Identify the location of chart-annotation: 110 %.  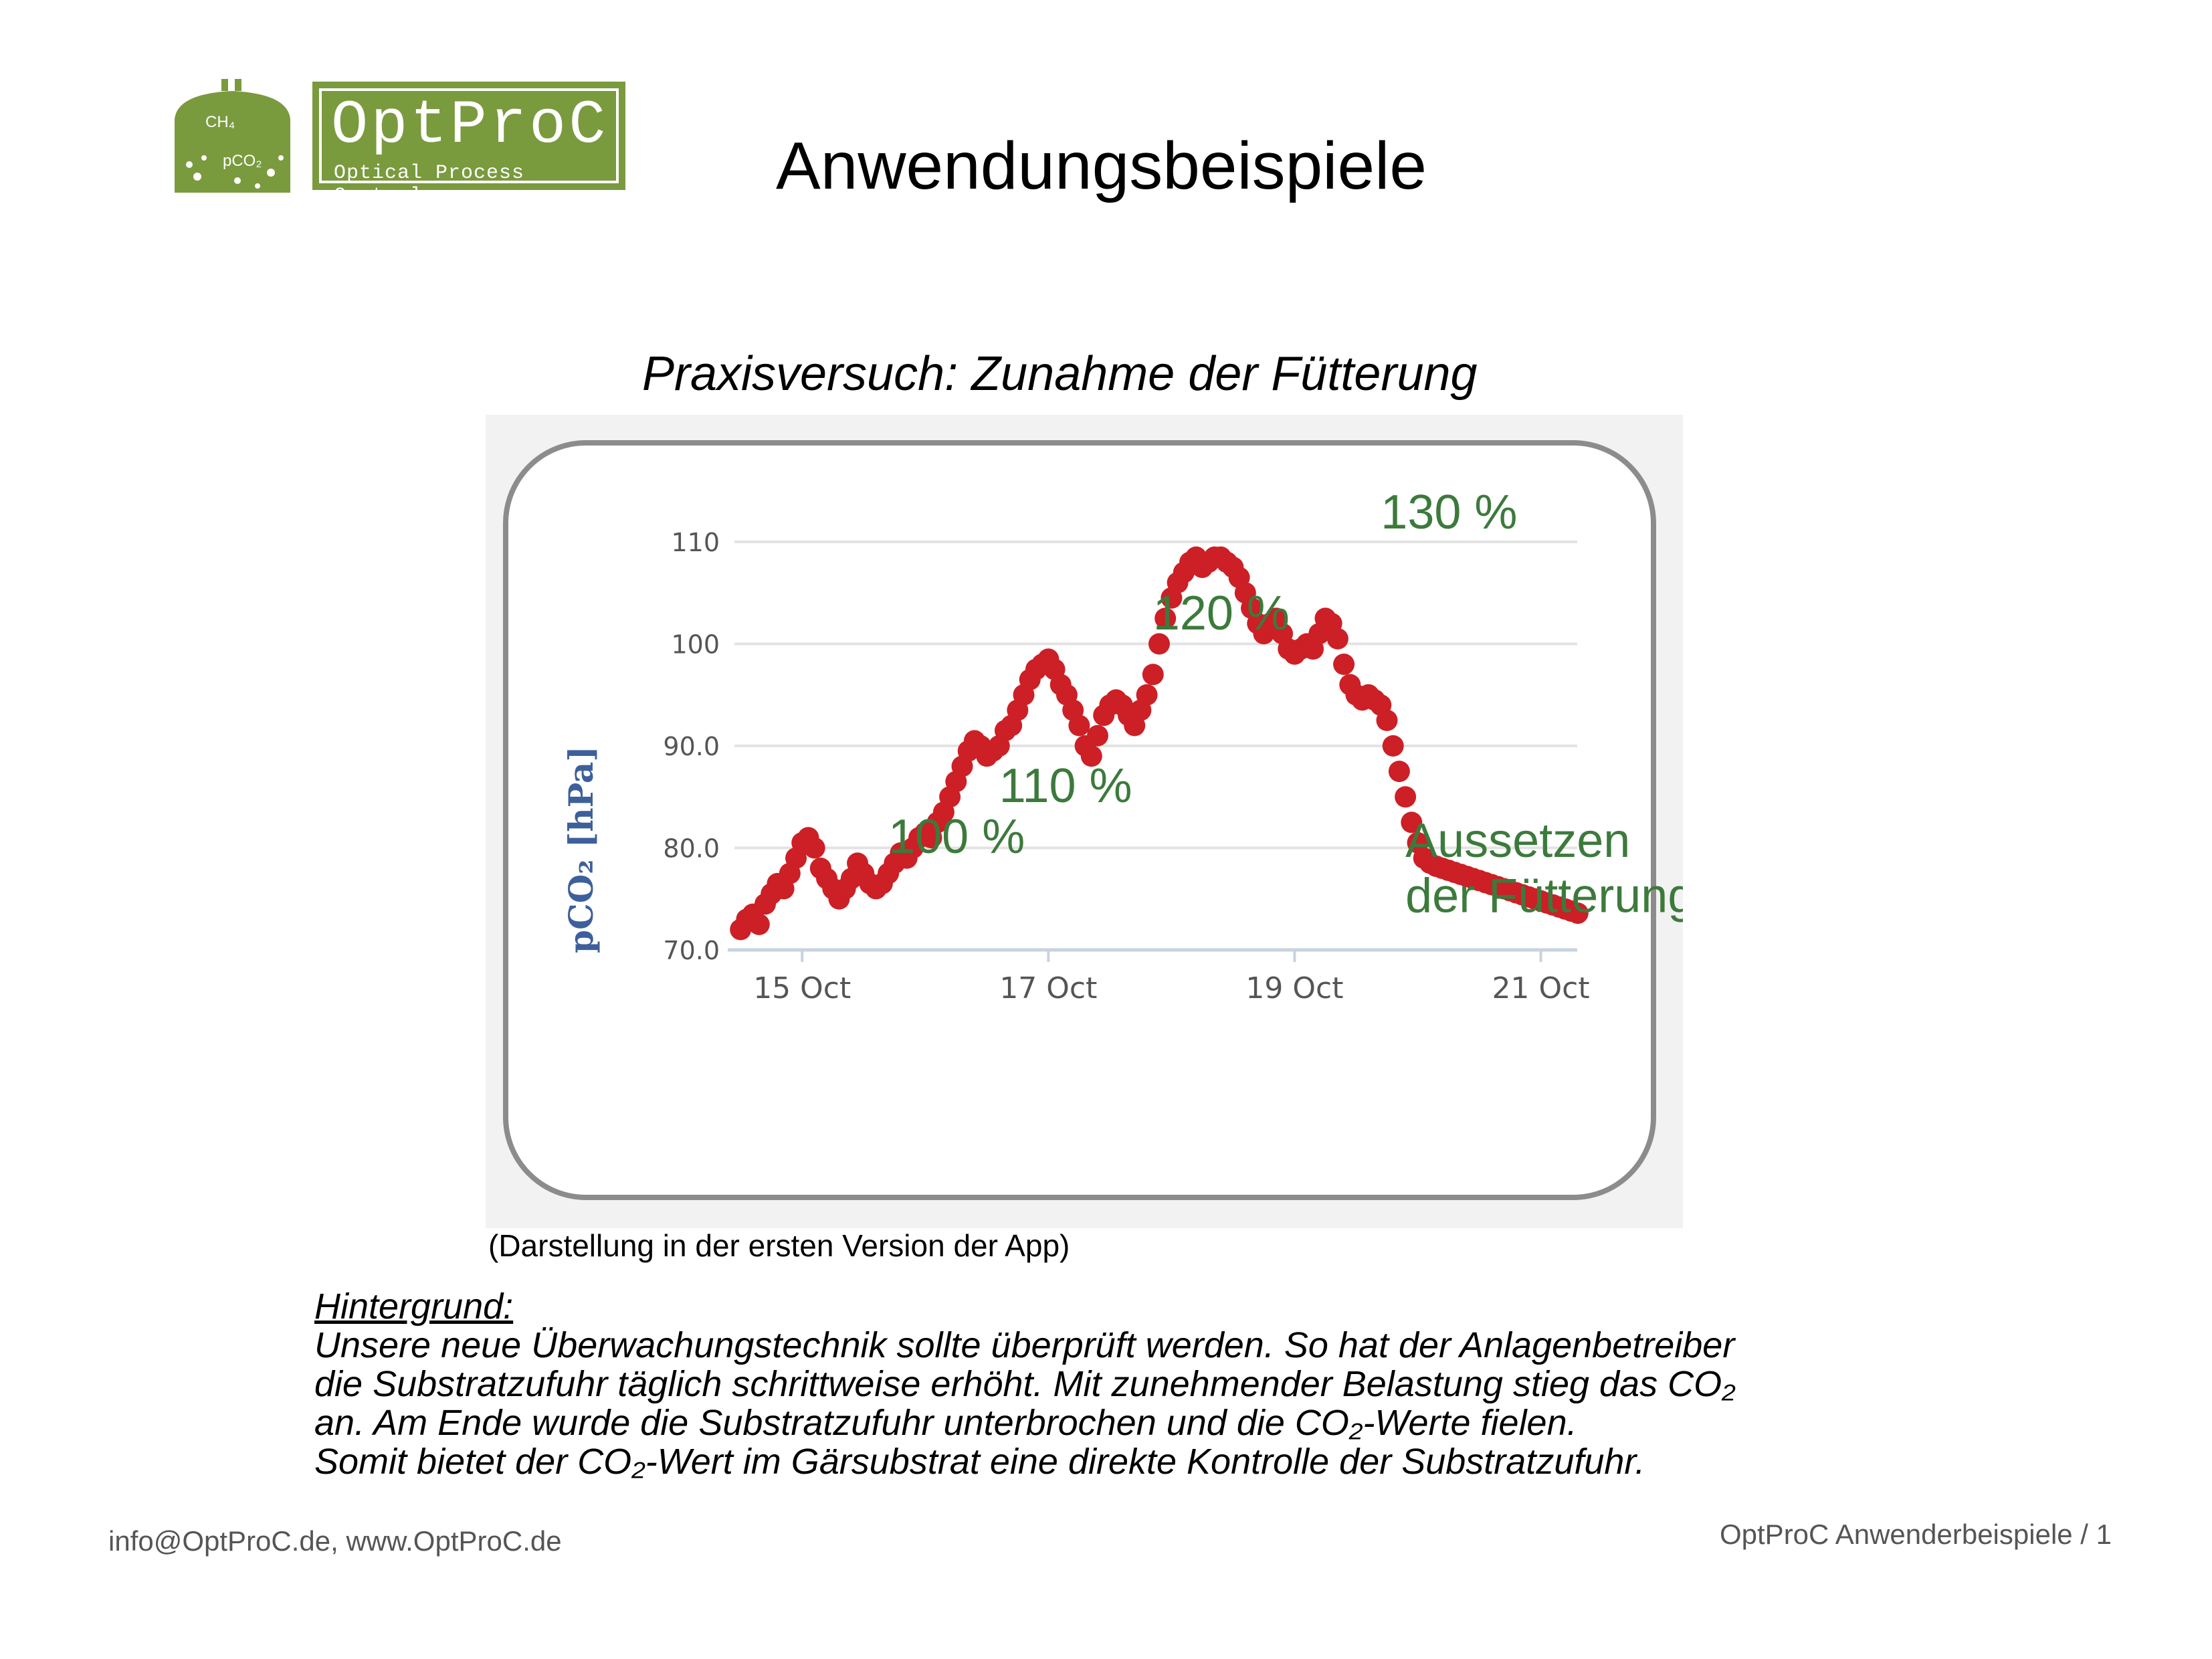
(1065, 786).